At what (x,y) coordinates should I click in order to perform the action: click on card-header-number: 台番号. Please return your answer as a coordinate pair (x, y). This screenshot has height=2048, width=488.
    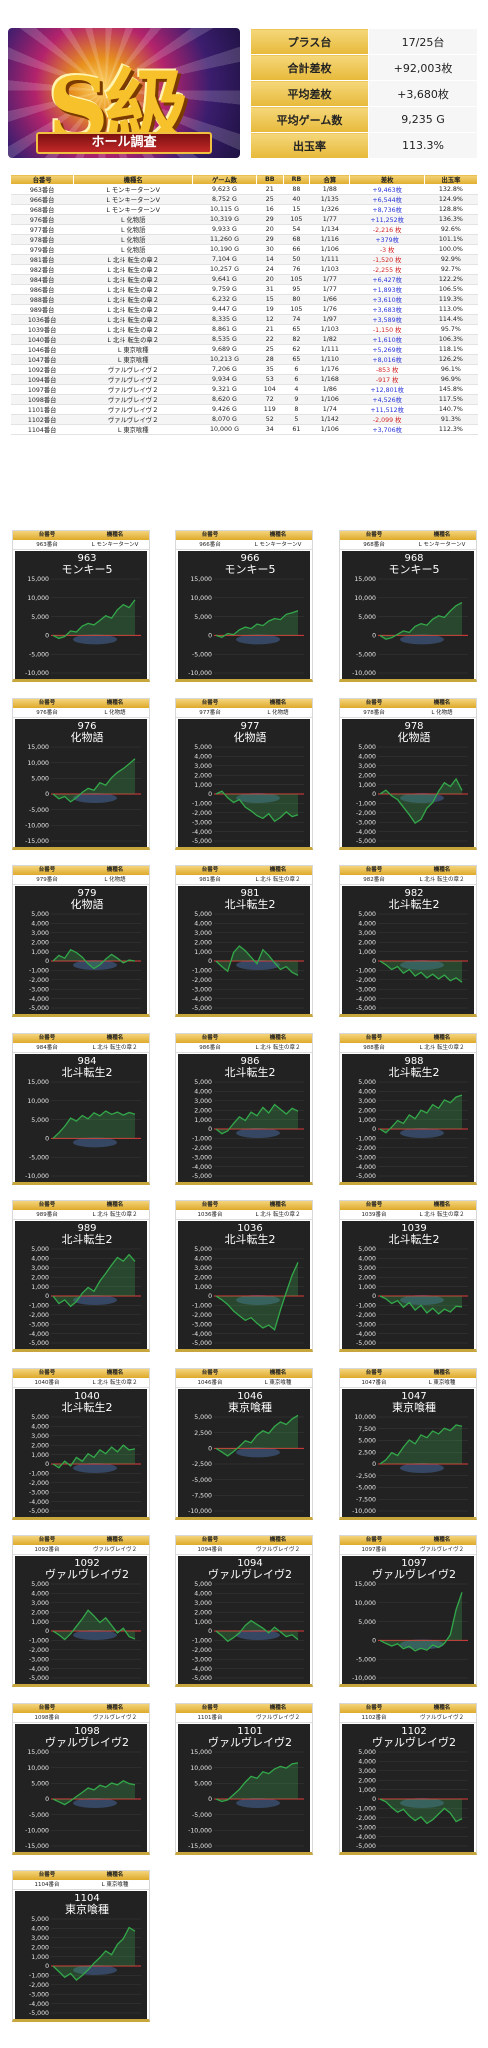
    Looking at the image, I should click on (374, 1540).